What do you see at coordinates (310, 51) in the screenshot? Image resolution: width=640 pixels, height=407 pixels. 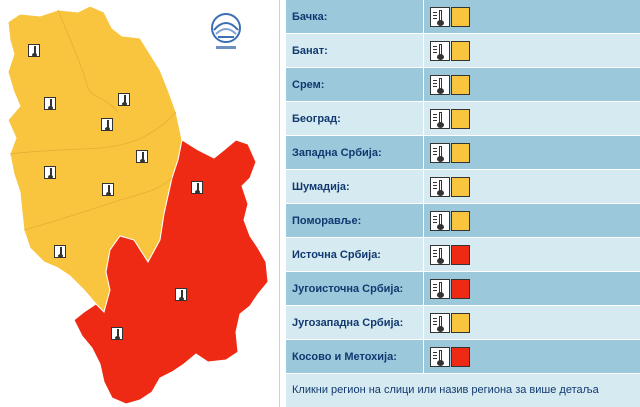 I see `region-label: Банат:` at bounding box center [310, 51].